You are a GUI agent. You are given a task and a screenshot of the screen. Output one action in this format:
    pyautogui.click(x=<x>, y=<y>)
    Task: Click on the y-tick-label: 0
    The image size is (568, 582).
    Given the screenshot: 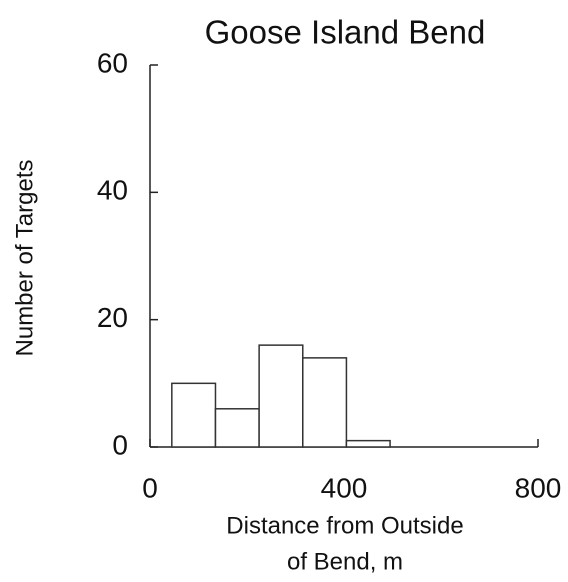 What is the action you would take?
    pyautogui.click(x=120, y=444)
    